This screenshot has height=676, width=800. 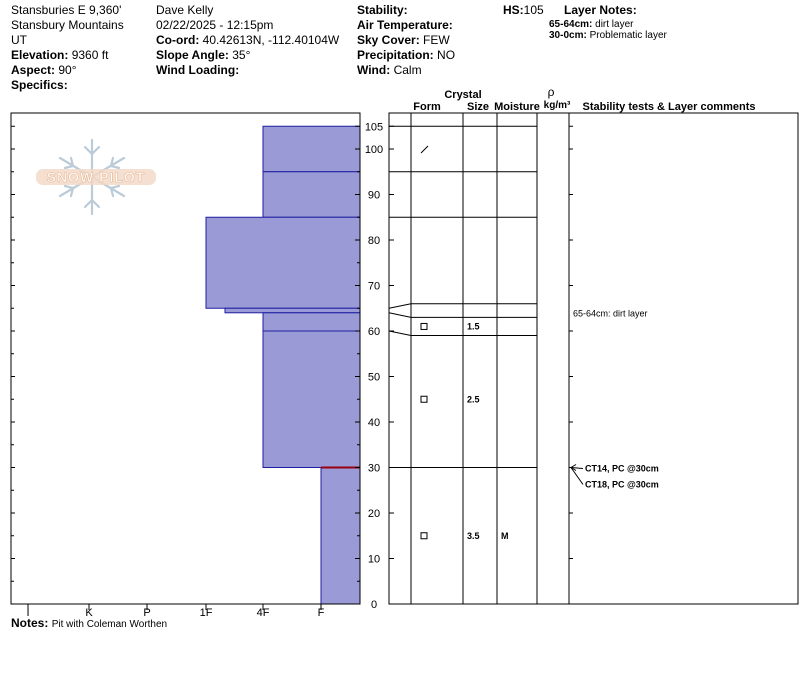 What do you see at coordinates (27, 613) in the screenshot?
I see `hardness-label-I: I` at bounding box center [27, 613].